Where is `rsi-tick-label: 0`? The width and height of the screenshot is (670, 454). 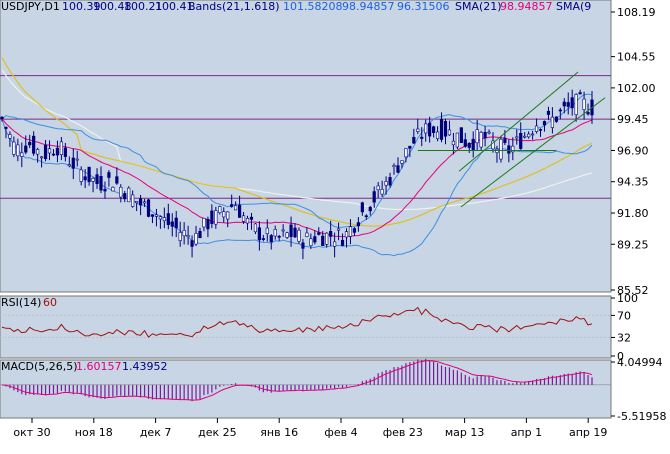 rsi-tick-label: 0 is located at coordinates (620, 356).